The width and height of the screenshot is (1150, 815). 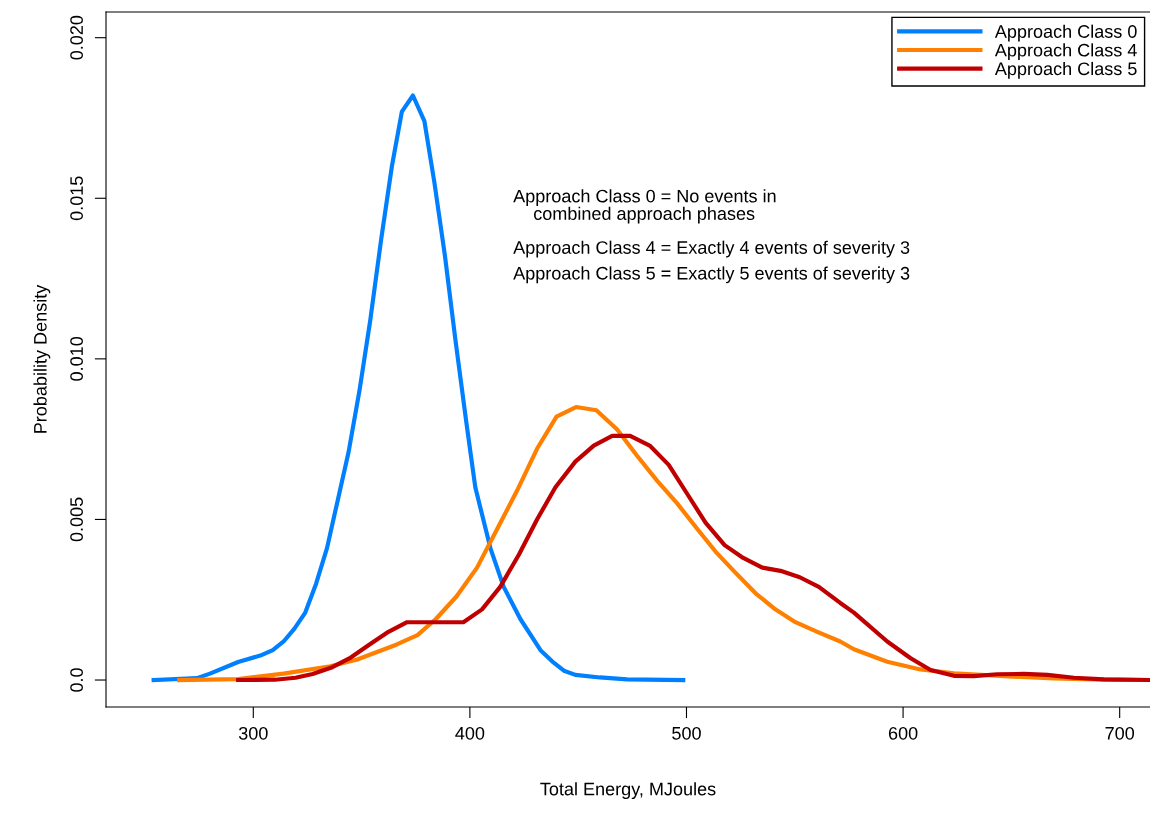 What do you see at coordinates (76, 358) in the screenshot?
I see `y-tick-label: 0.010` at bounding box center [76, 358].